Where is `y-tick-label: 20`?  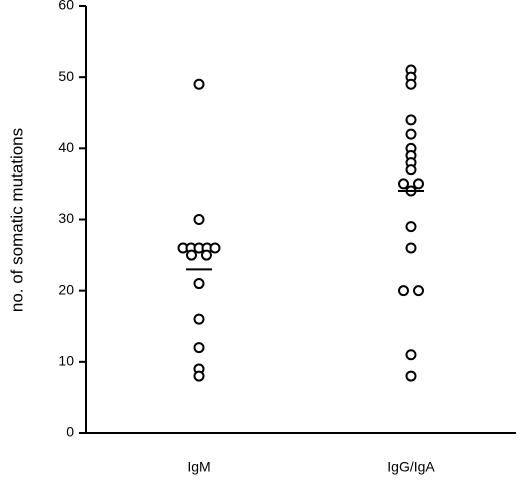
y-tick-label: 20 is located at coordinates (66, 289).